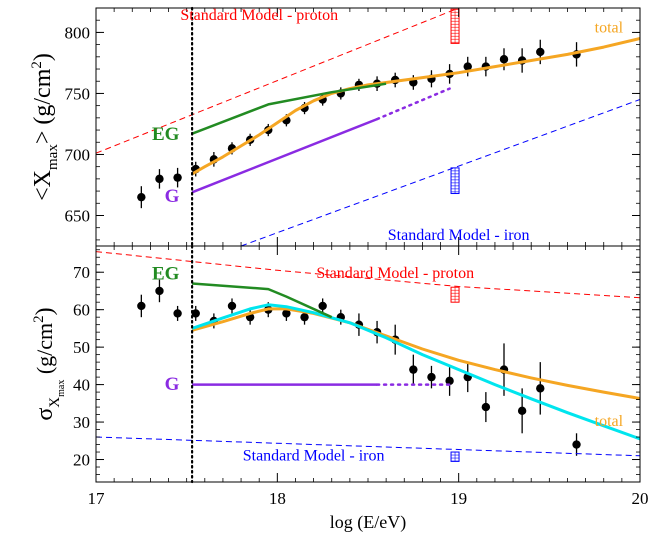  What do you see at coordinates (97, 498) in the screenshot?
I see `x-tick-label: 17` at bounding box center [97, 498].